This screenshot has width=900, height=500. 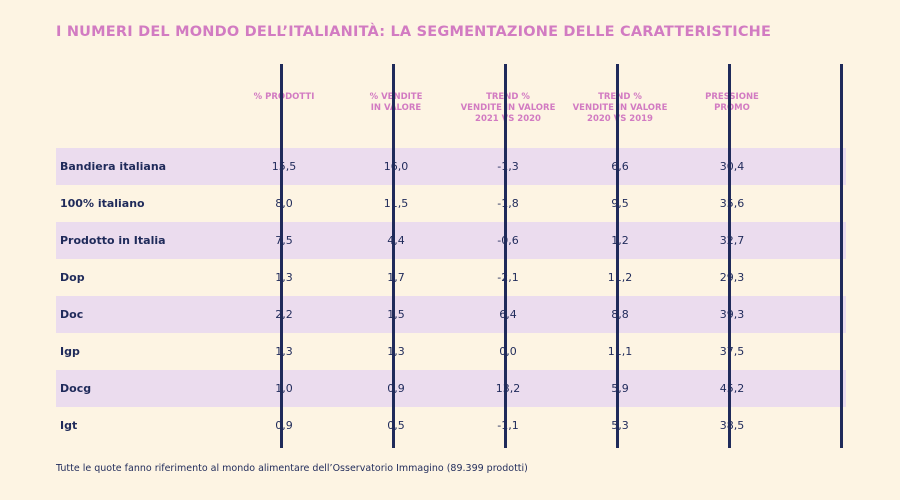 I want to click on column-header-line: PROMO, so click(x=732, y=108).